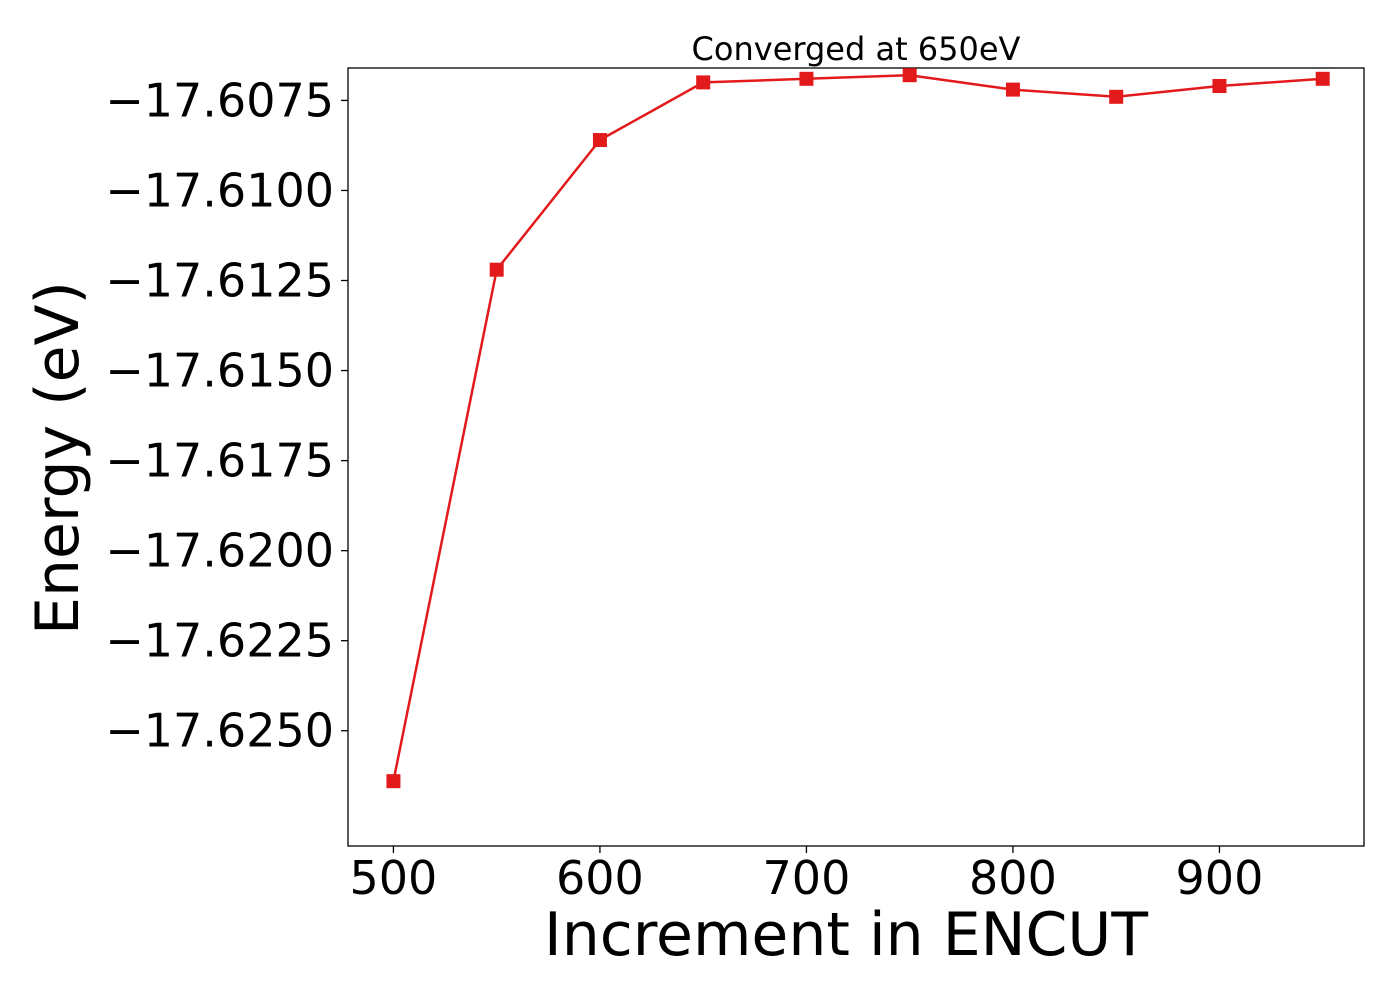  What do you see at coordinates (1220, 878) in the screenshot?
I see `x-tick-label: 900` at bounding box center [1220, 878].